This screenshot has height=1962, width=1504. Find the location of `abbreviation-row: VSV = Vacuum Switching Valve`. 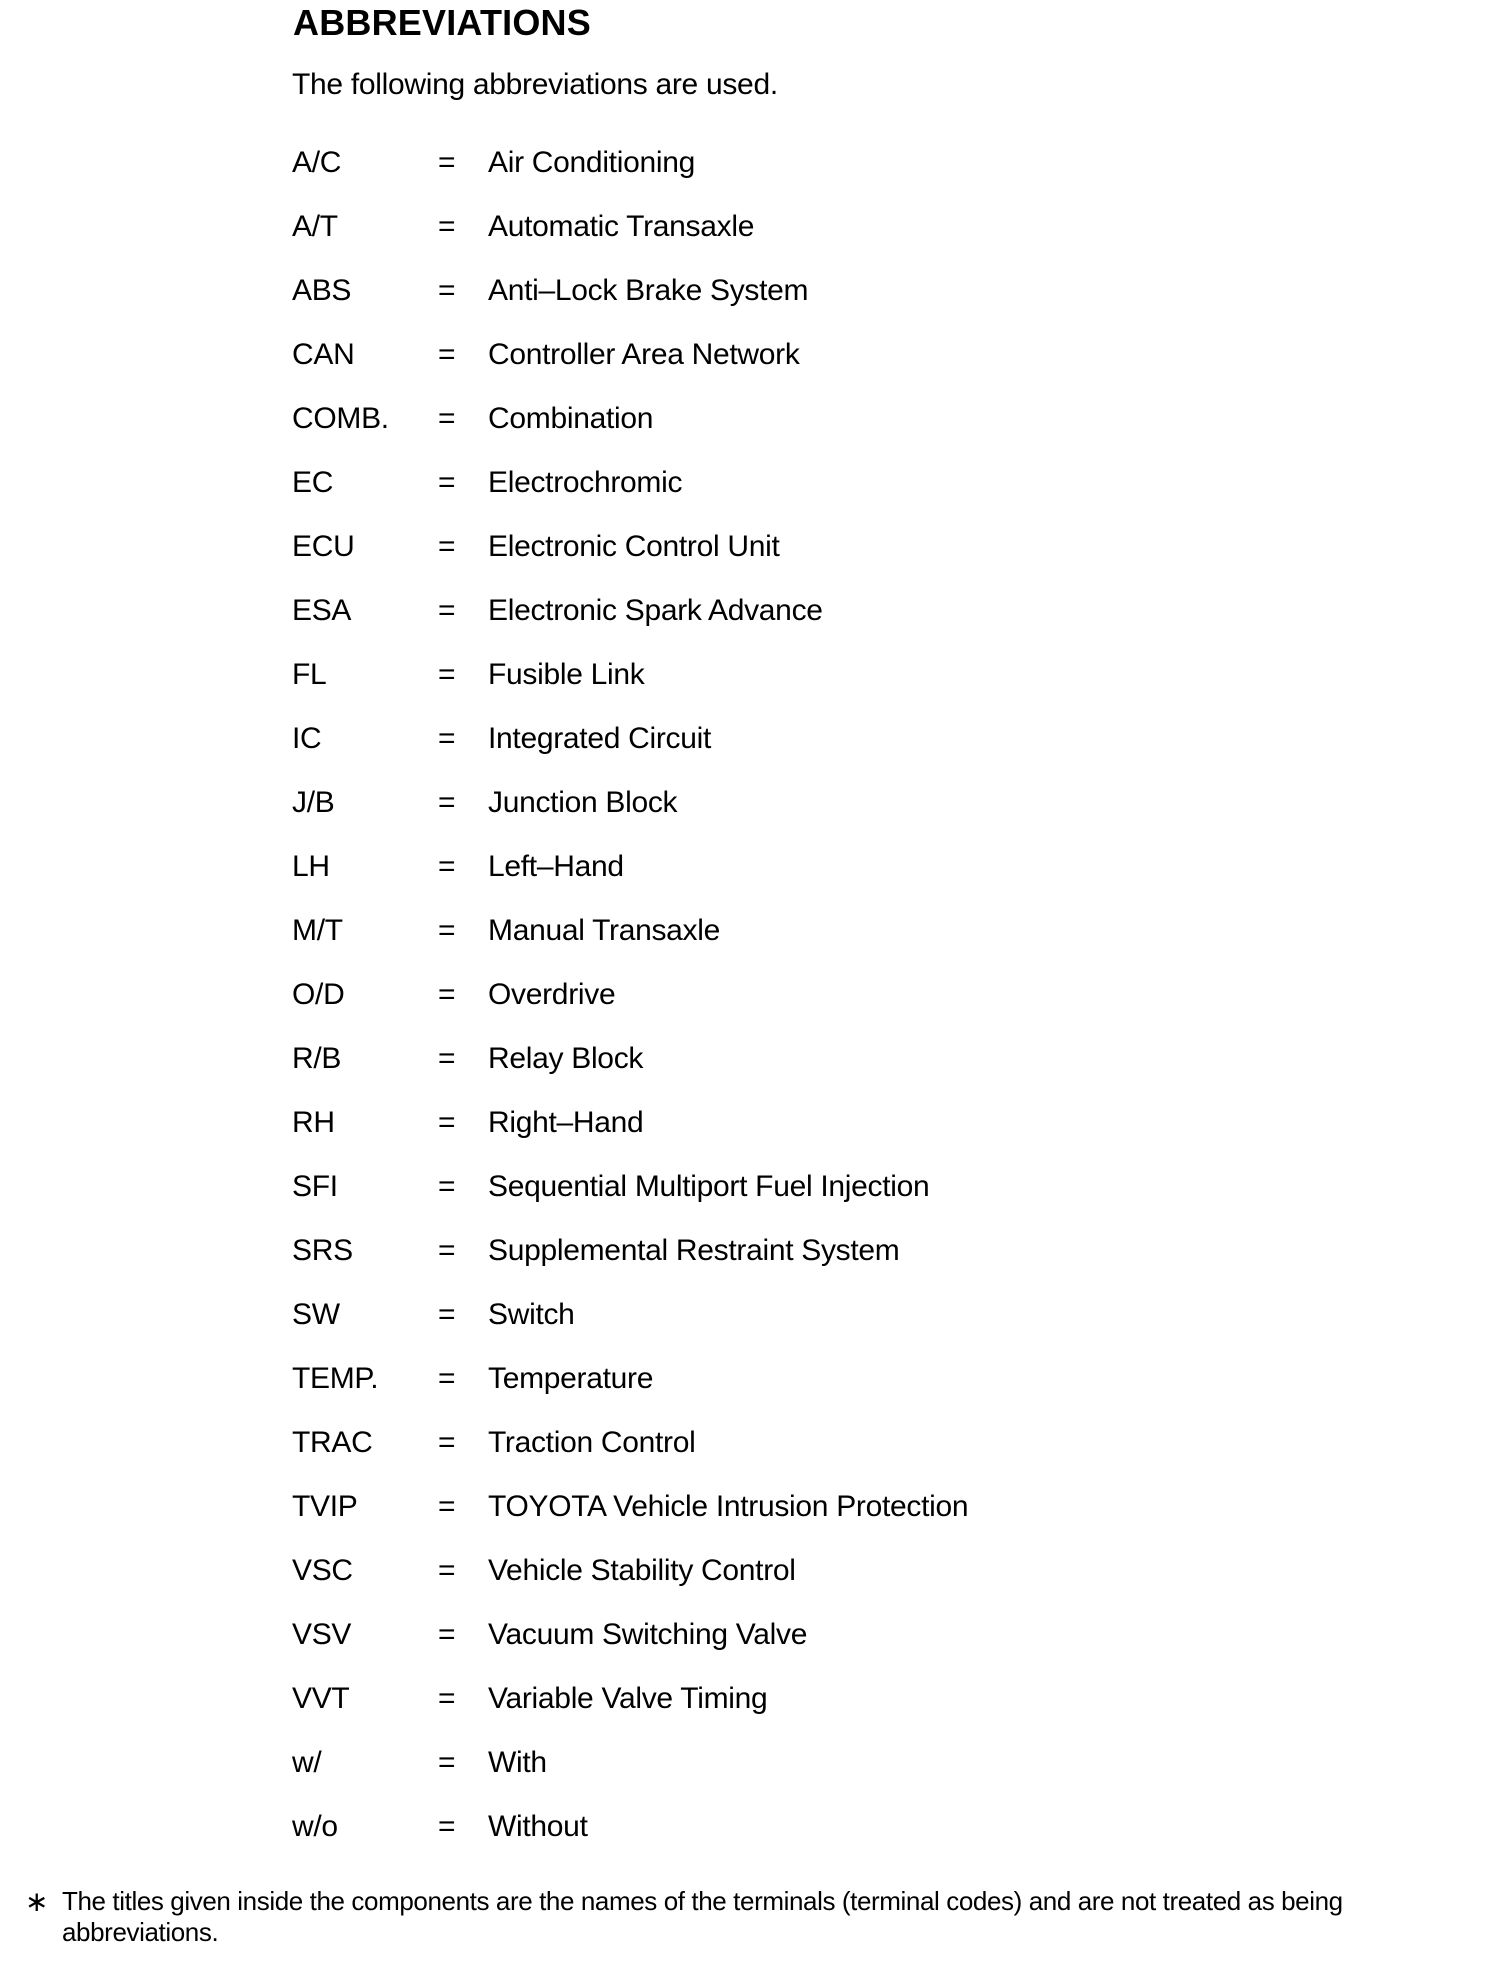

abbreviation-row: VSV = Vacuum Switching Valve is located at coordinates (883, 1635).